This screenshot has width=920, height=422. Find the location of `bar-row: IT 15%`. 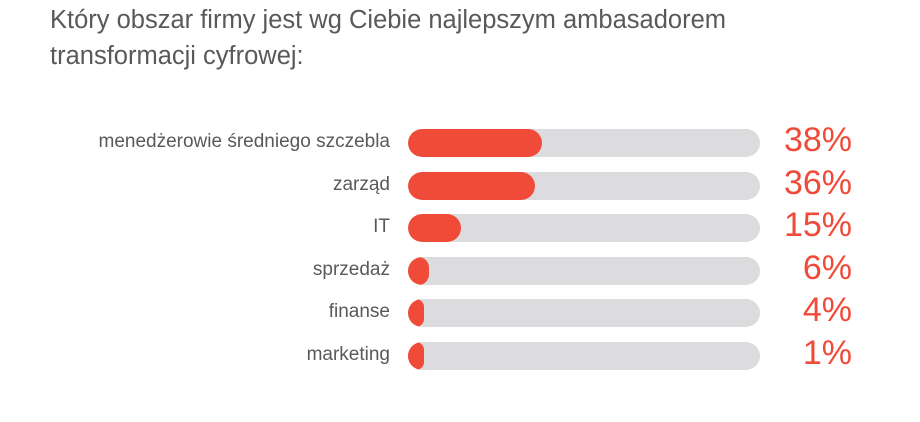

bar-row: IT 15% is located at coordinates (460, 228).